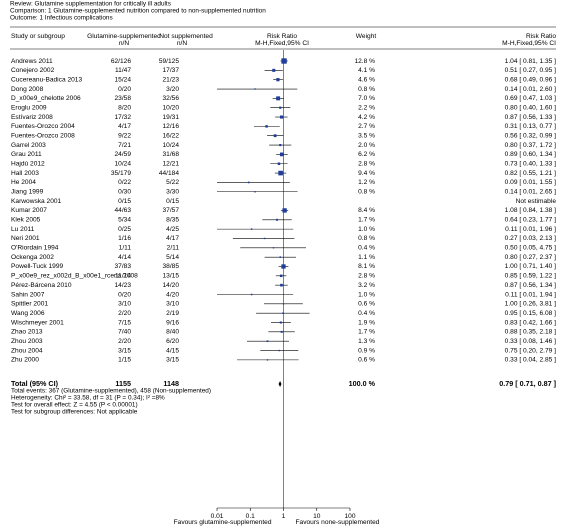  Describe the element at coordinates (530, 257) in the screenshot. I see `ratio-label: 0.80 [ 0.27, 2.37 ]` at that location.